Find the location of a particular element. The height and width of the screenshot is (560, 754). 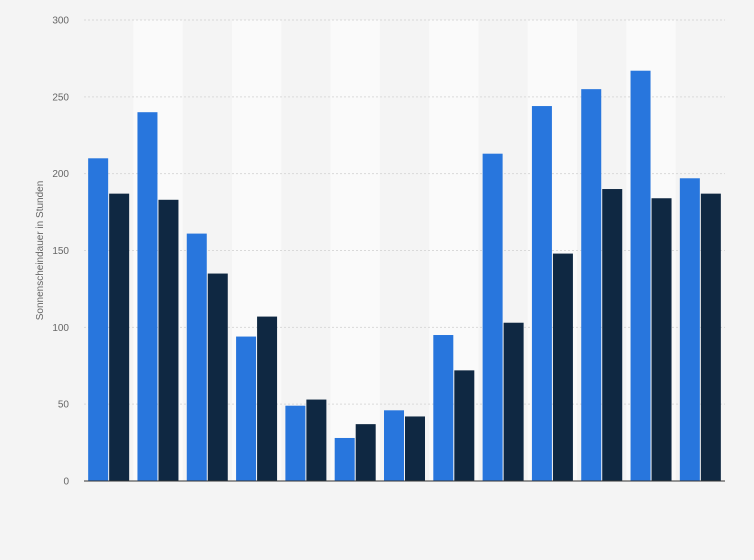

y-axis-title: Sonnenscheindauer in Stunden is located at coordinates (40, 251).